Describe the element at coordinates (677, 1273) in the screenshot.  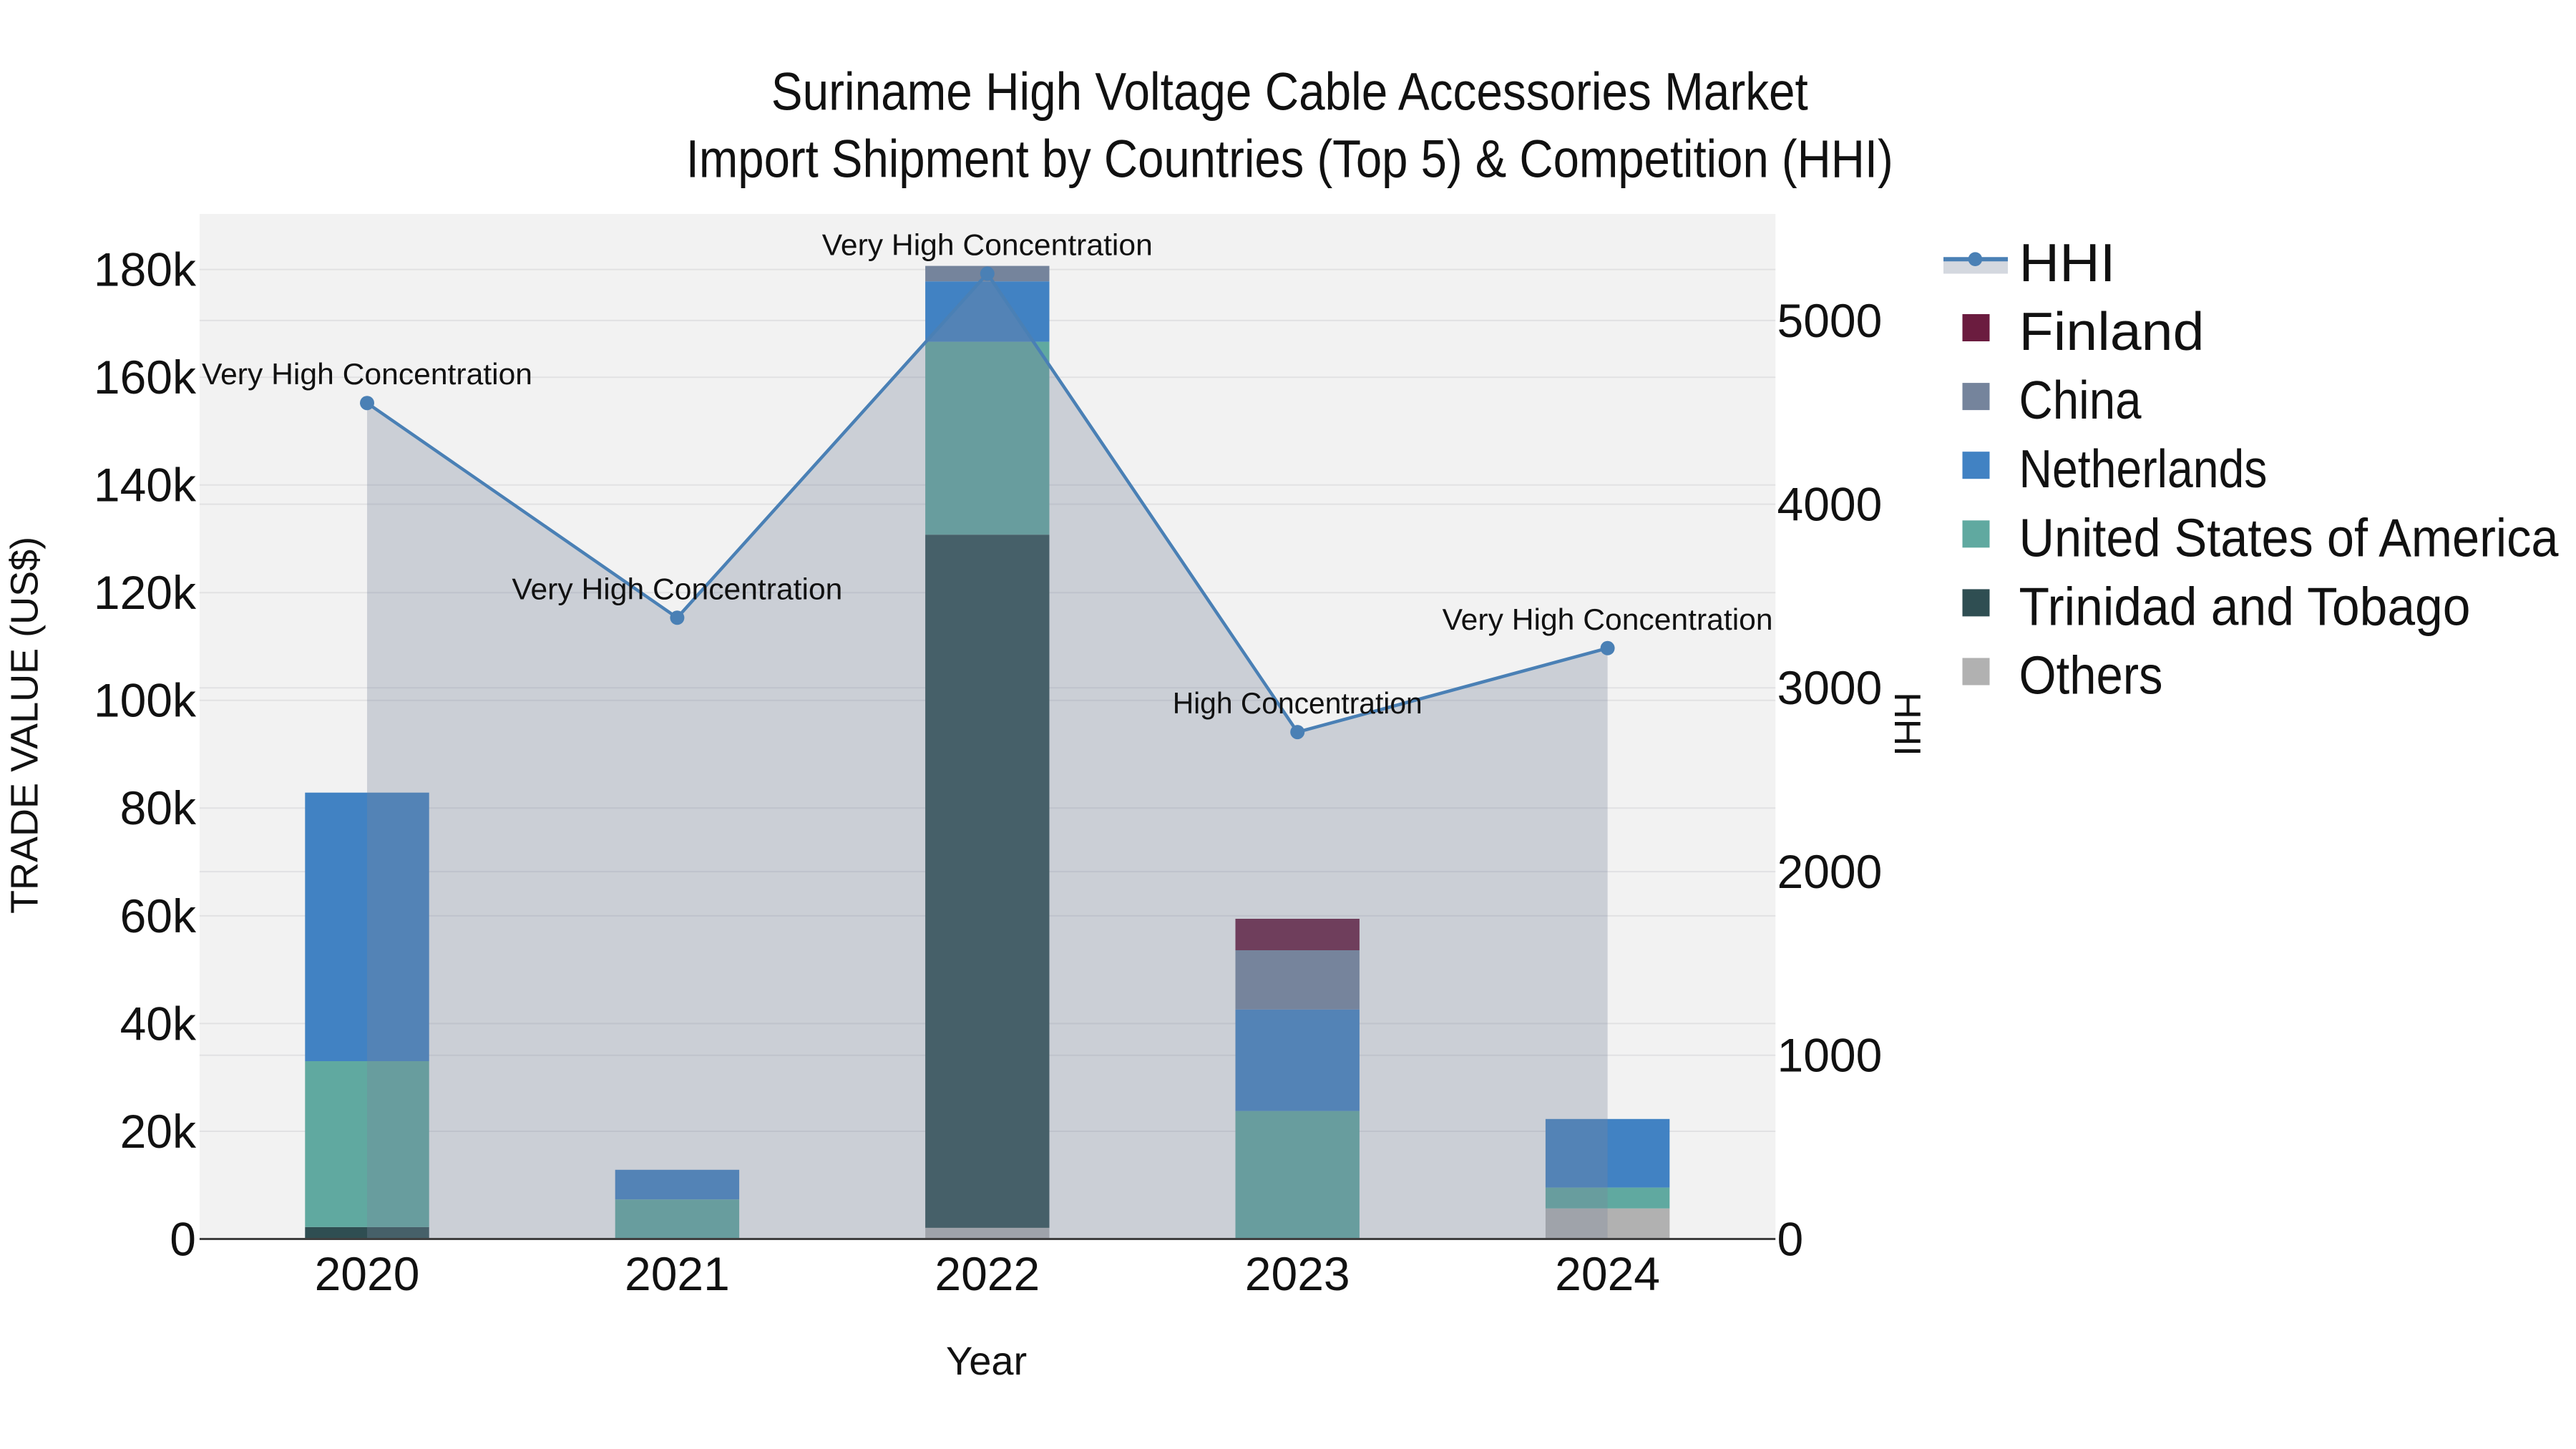
I see `svg-text: 2021` at that location.